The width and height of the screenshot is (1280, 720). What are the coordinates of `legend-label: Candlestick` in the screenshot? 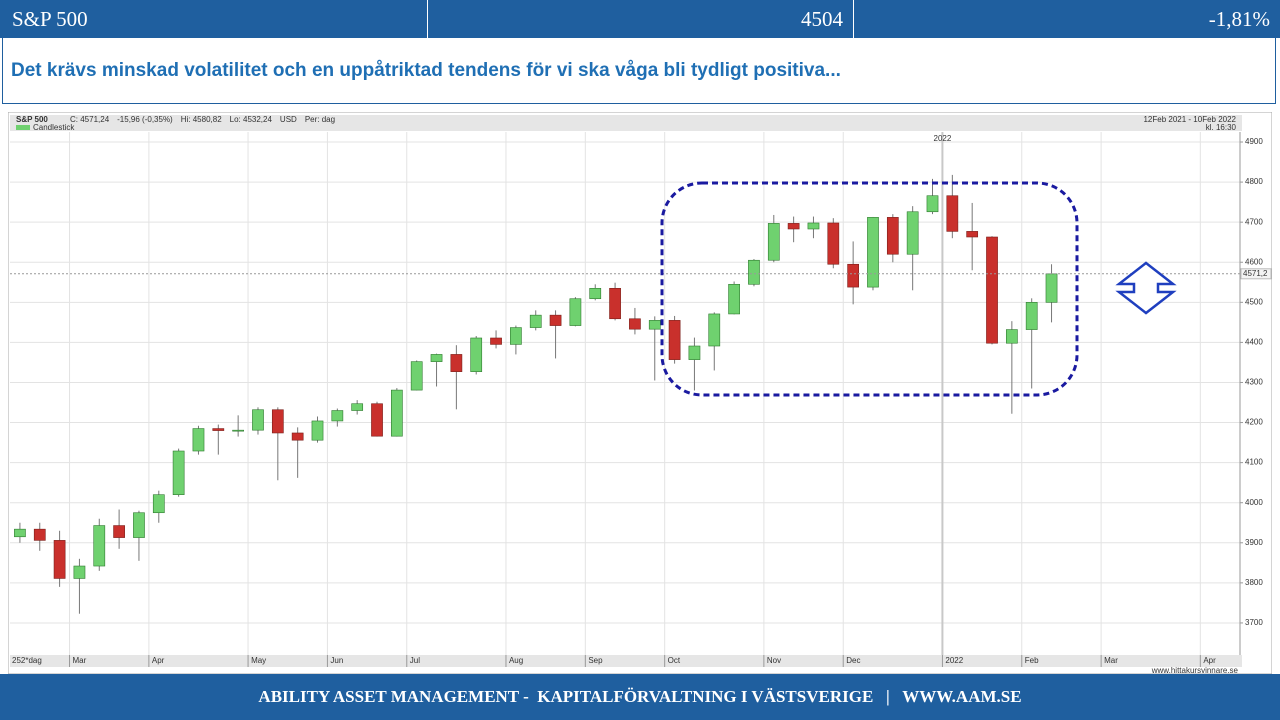 It's located at (54, 127).